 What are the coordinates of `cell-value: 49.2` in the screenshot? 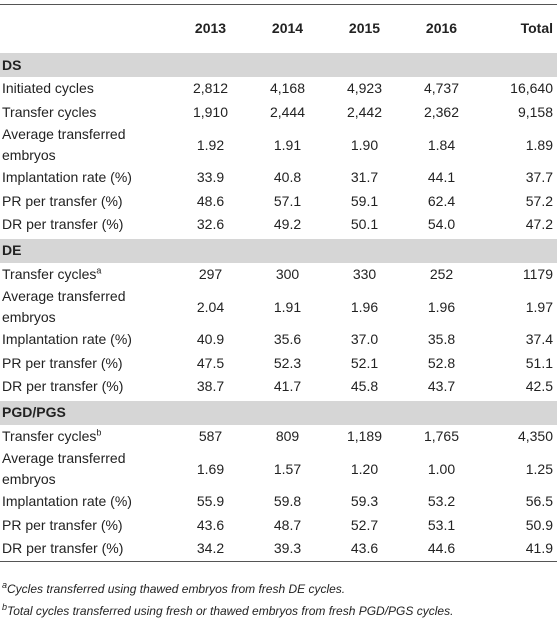 It's located at (287, 224).